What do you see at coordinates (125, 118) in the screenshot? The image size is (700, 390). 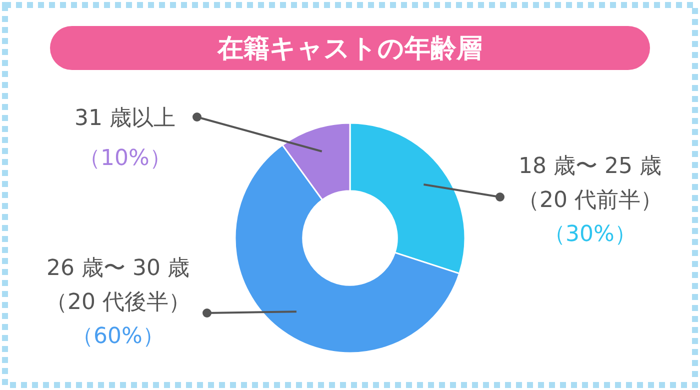 I see `slice-label: 31 歳以上` at bounding box center [125, 118].